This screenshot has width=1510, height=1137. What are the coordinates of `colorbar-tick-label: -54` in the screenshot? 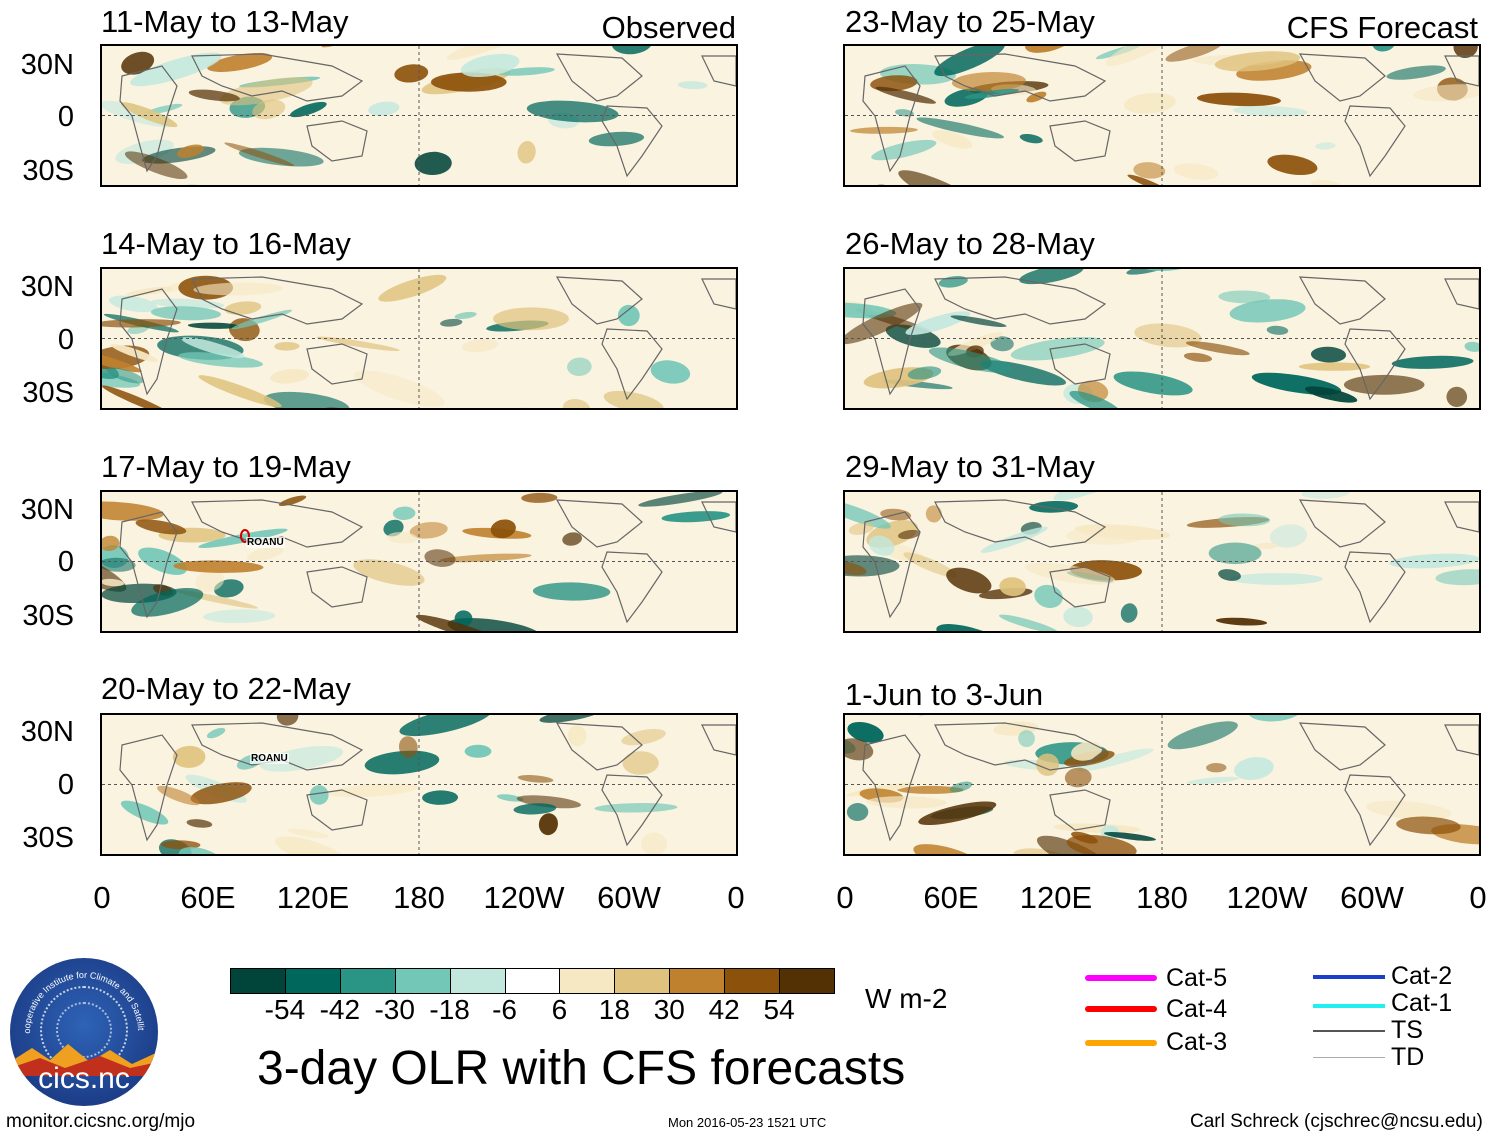 It's located at (285, 1009).